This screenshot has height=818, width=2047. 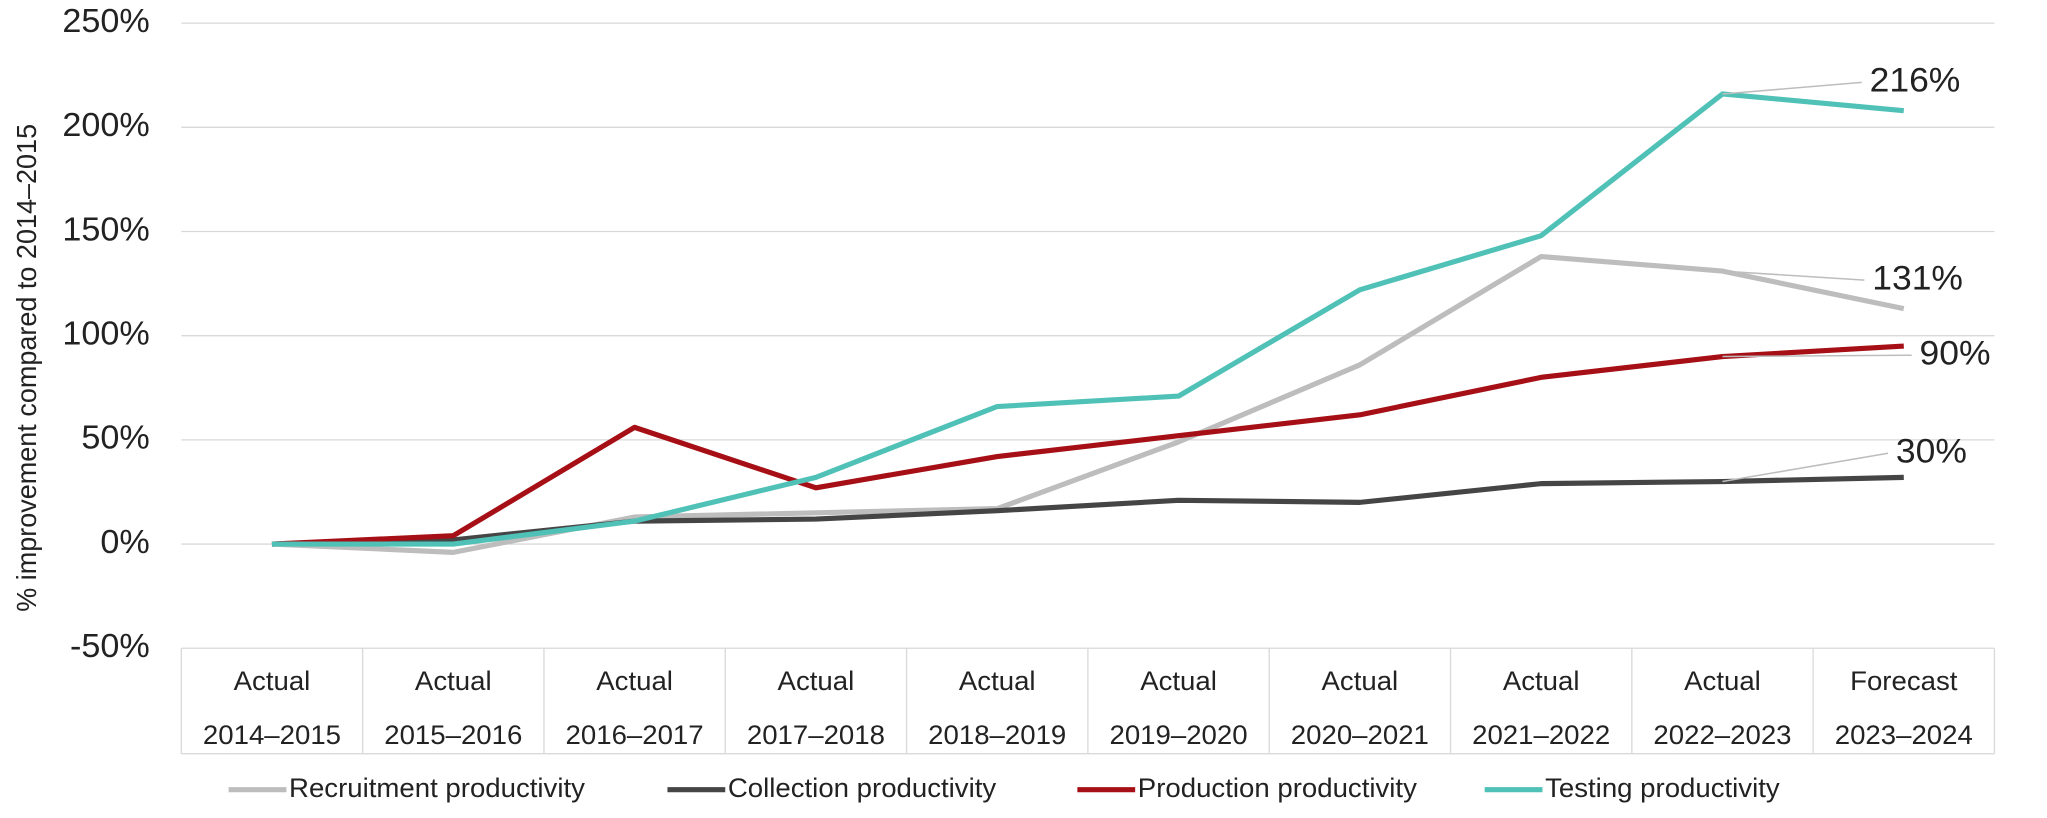 I want to click on y-tick-label: 0%, so click(x=124, y=542).